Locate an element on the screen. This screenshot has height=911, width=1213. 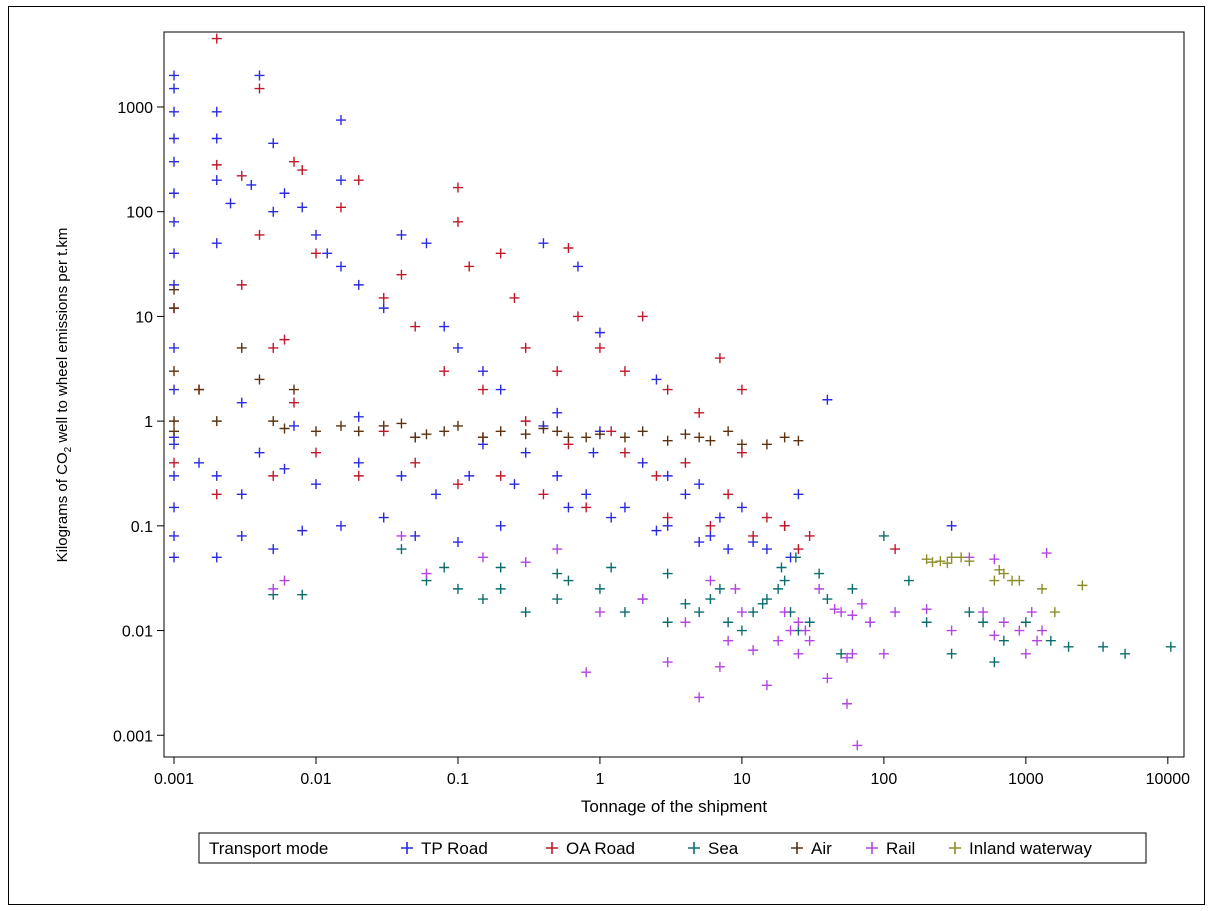
y-tick-label: 100 is located at coordinates (139, 213).